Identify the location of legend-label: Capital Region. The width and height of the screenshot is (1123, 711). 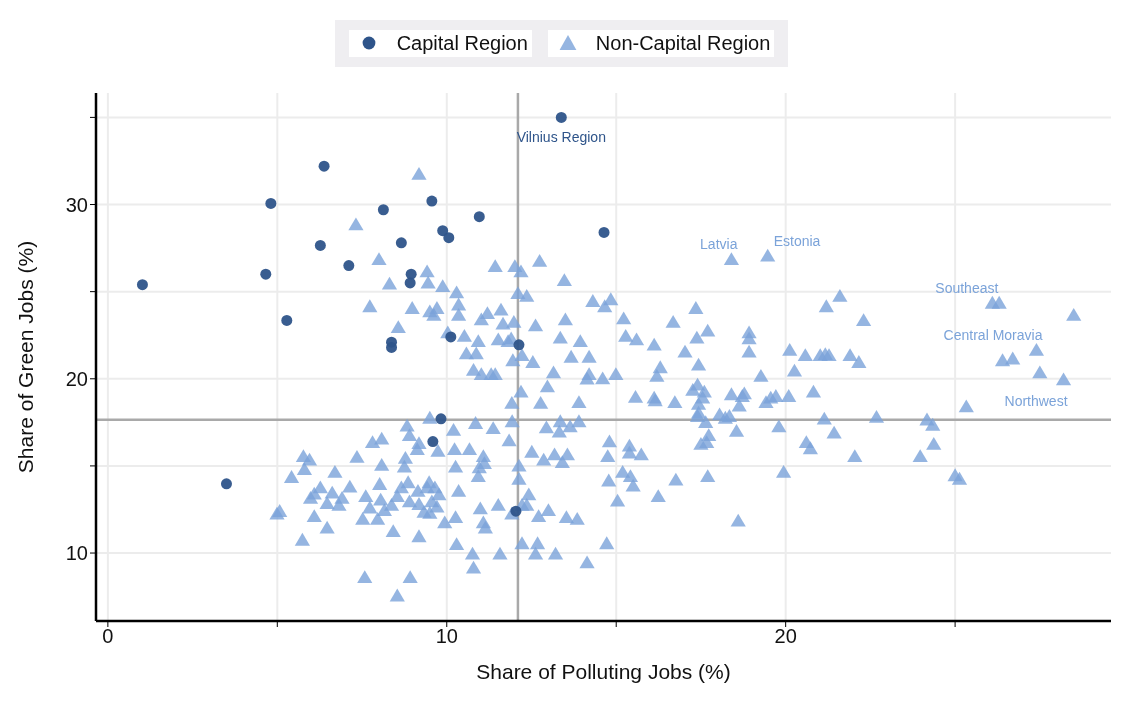
(462, 43).